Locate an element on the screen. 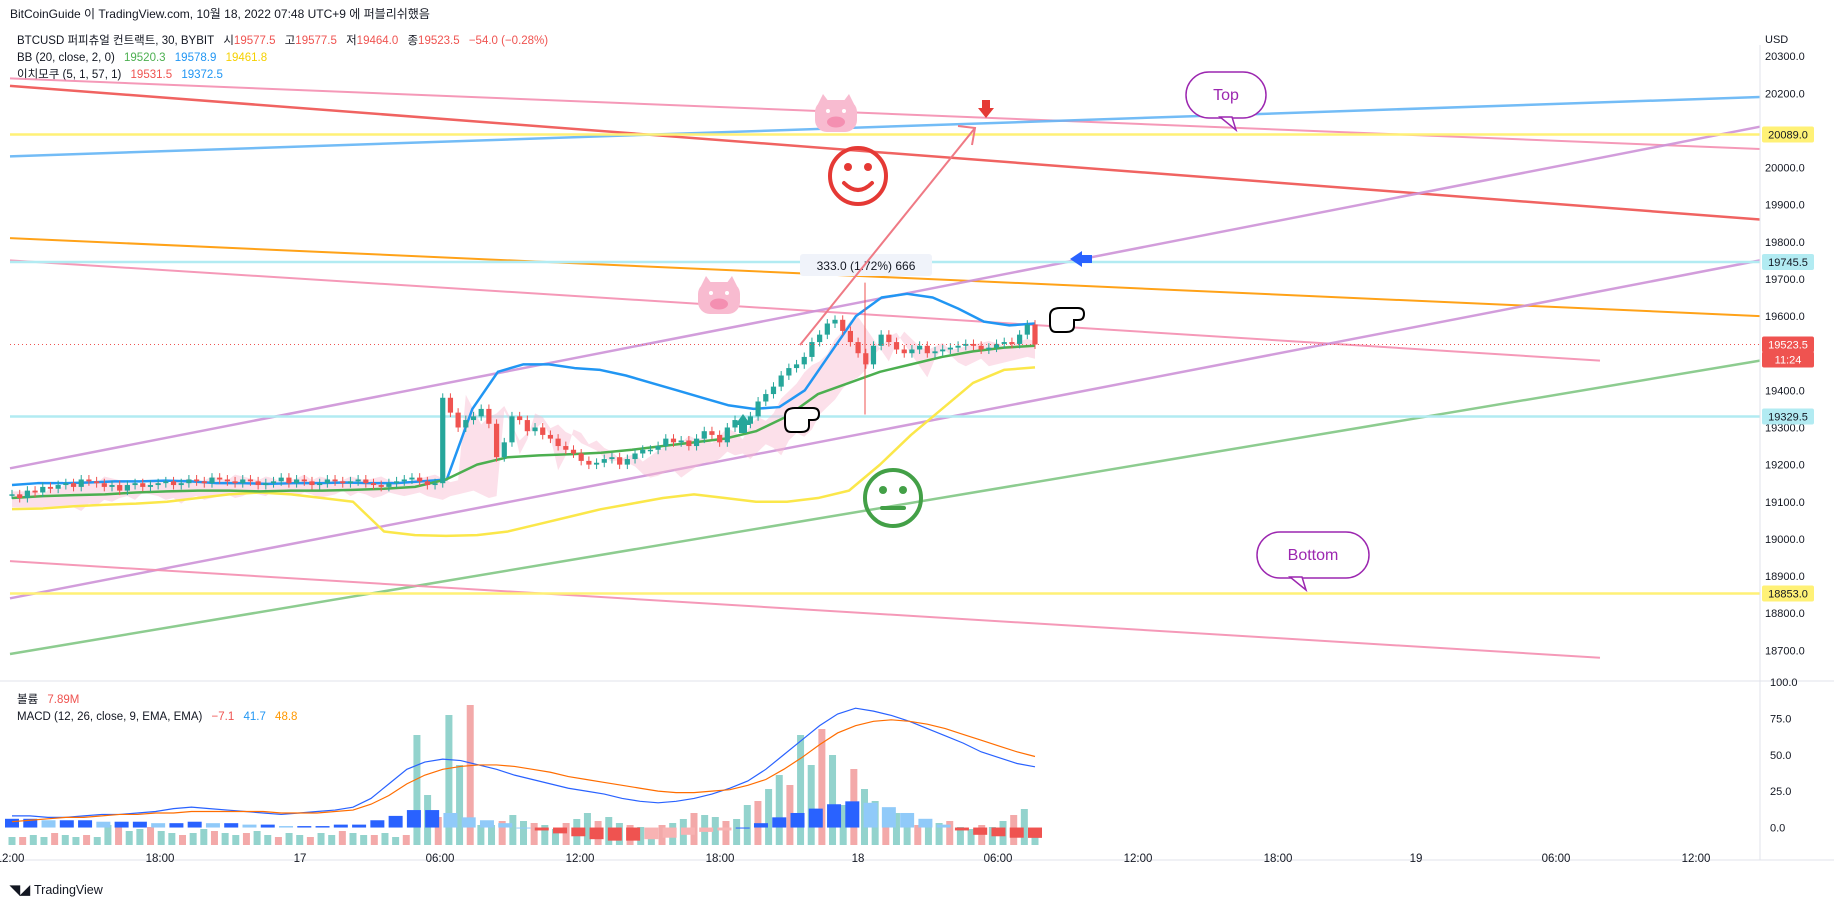 This screenshot has height=907, width=1834. time-tick-label: 18 is located at coordinates (858, 859).